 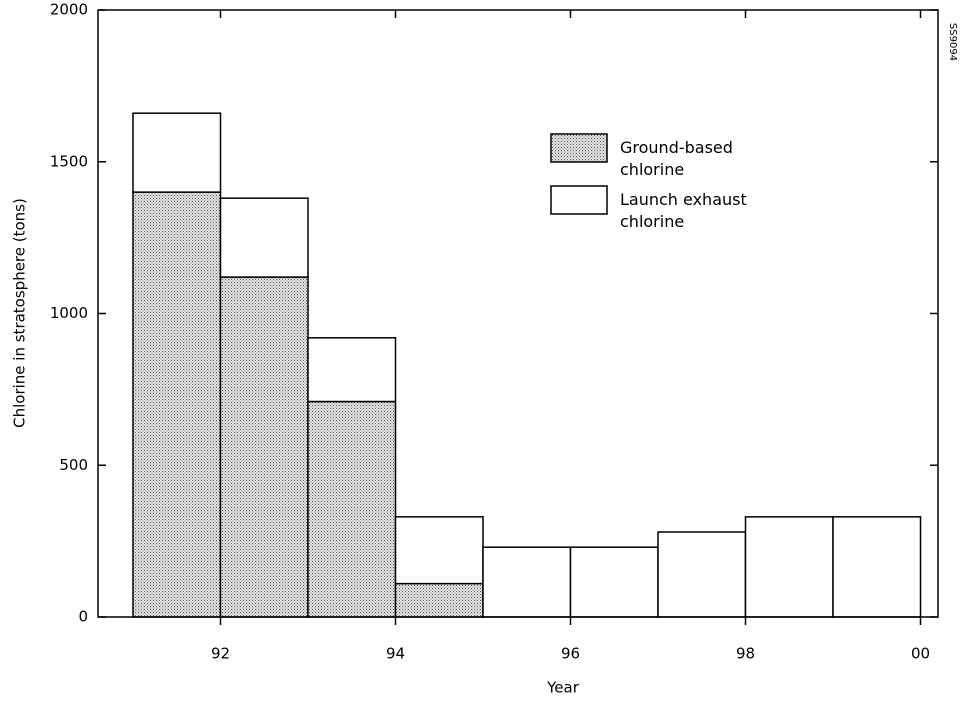 I want to click on x-axis-label: Year, so click(x=563, y=688).